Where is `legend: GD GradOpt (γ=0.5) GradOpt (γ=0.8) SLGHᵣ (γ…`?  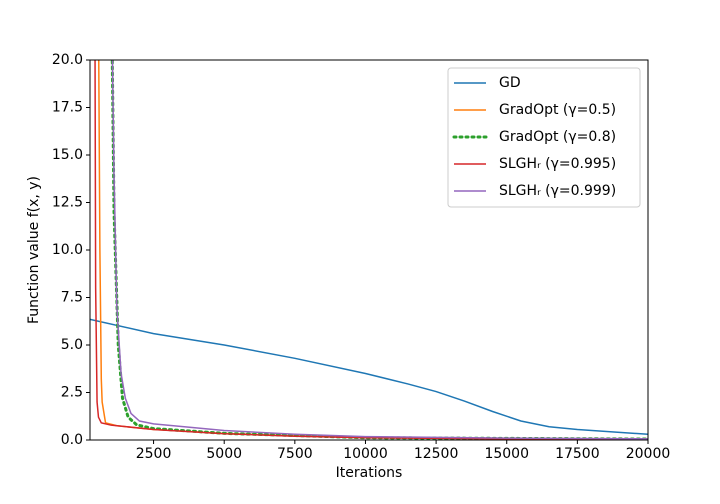
legend: GD GradOpt (γ=0.5) GradOpt (γ=0.8) SLGHᵣ (γ… is located at coordinates (544, 137).